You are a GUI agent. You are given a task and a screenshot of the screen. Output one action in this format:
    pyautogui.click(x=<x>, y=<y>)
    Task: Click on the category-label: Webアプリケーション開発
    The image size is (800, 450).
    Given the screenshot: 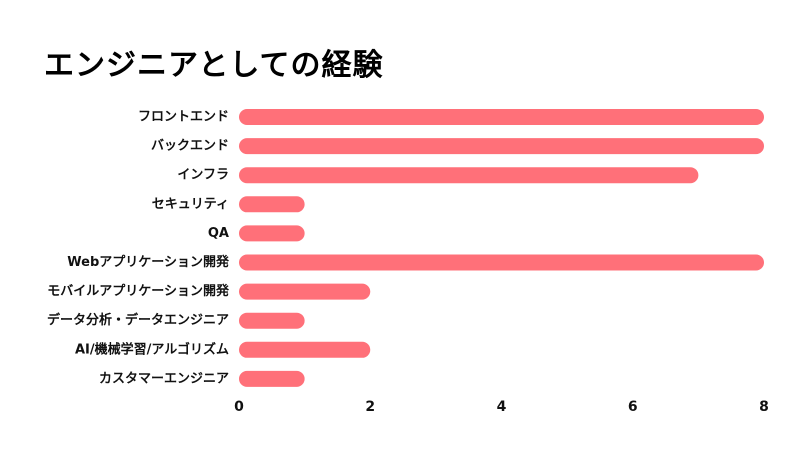 What is the action you would take?
    pyautogui.click(x=148, y=262)
    